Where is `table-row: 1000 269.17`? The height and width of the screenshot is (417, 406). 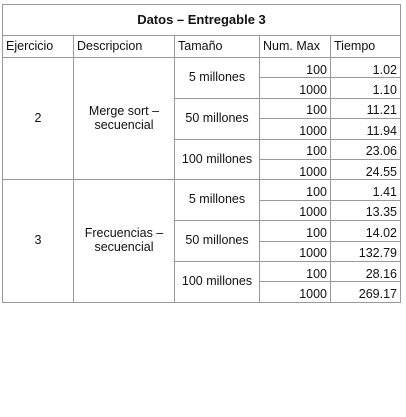
table-row: 1000 269.17 is located at coordinates (202, 292).